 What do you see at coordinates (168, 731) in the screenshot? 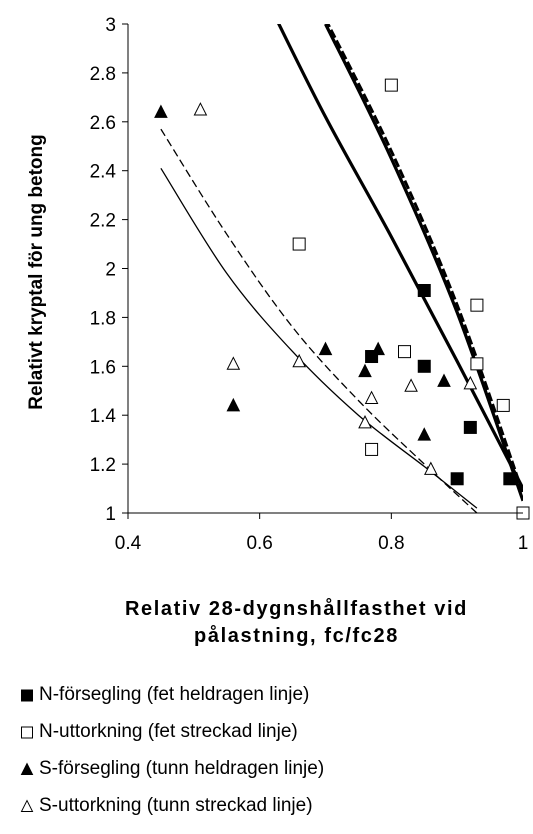
I see `legend-label: N-uttorkning (fet streckad linje)` at bounding box center [168, 731].